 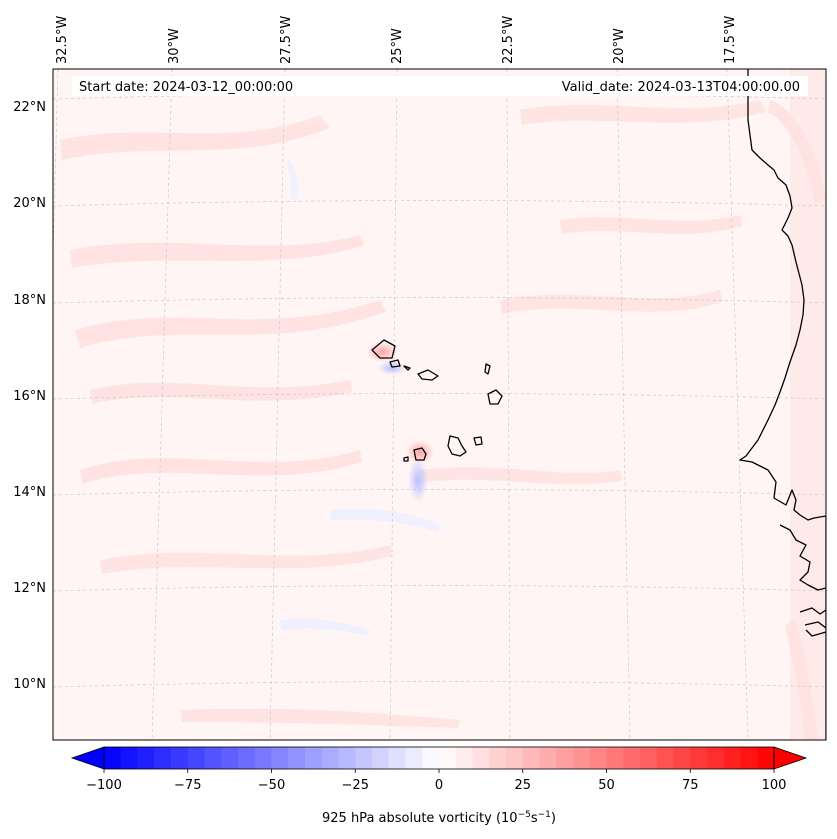 What do you see at coordinates (29, 684) in the screenshot?
I see `lat-label: 10°N` at bounding box center [29, 684].